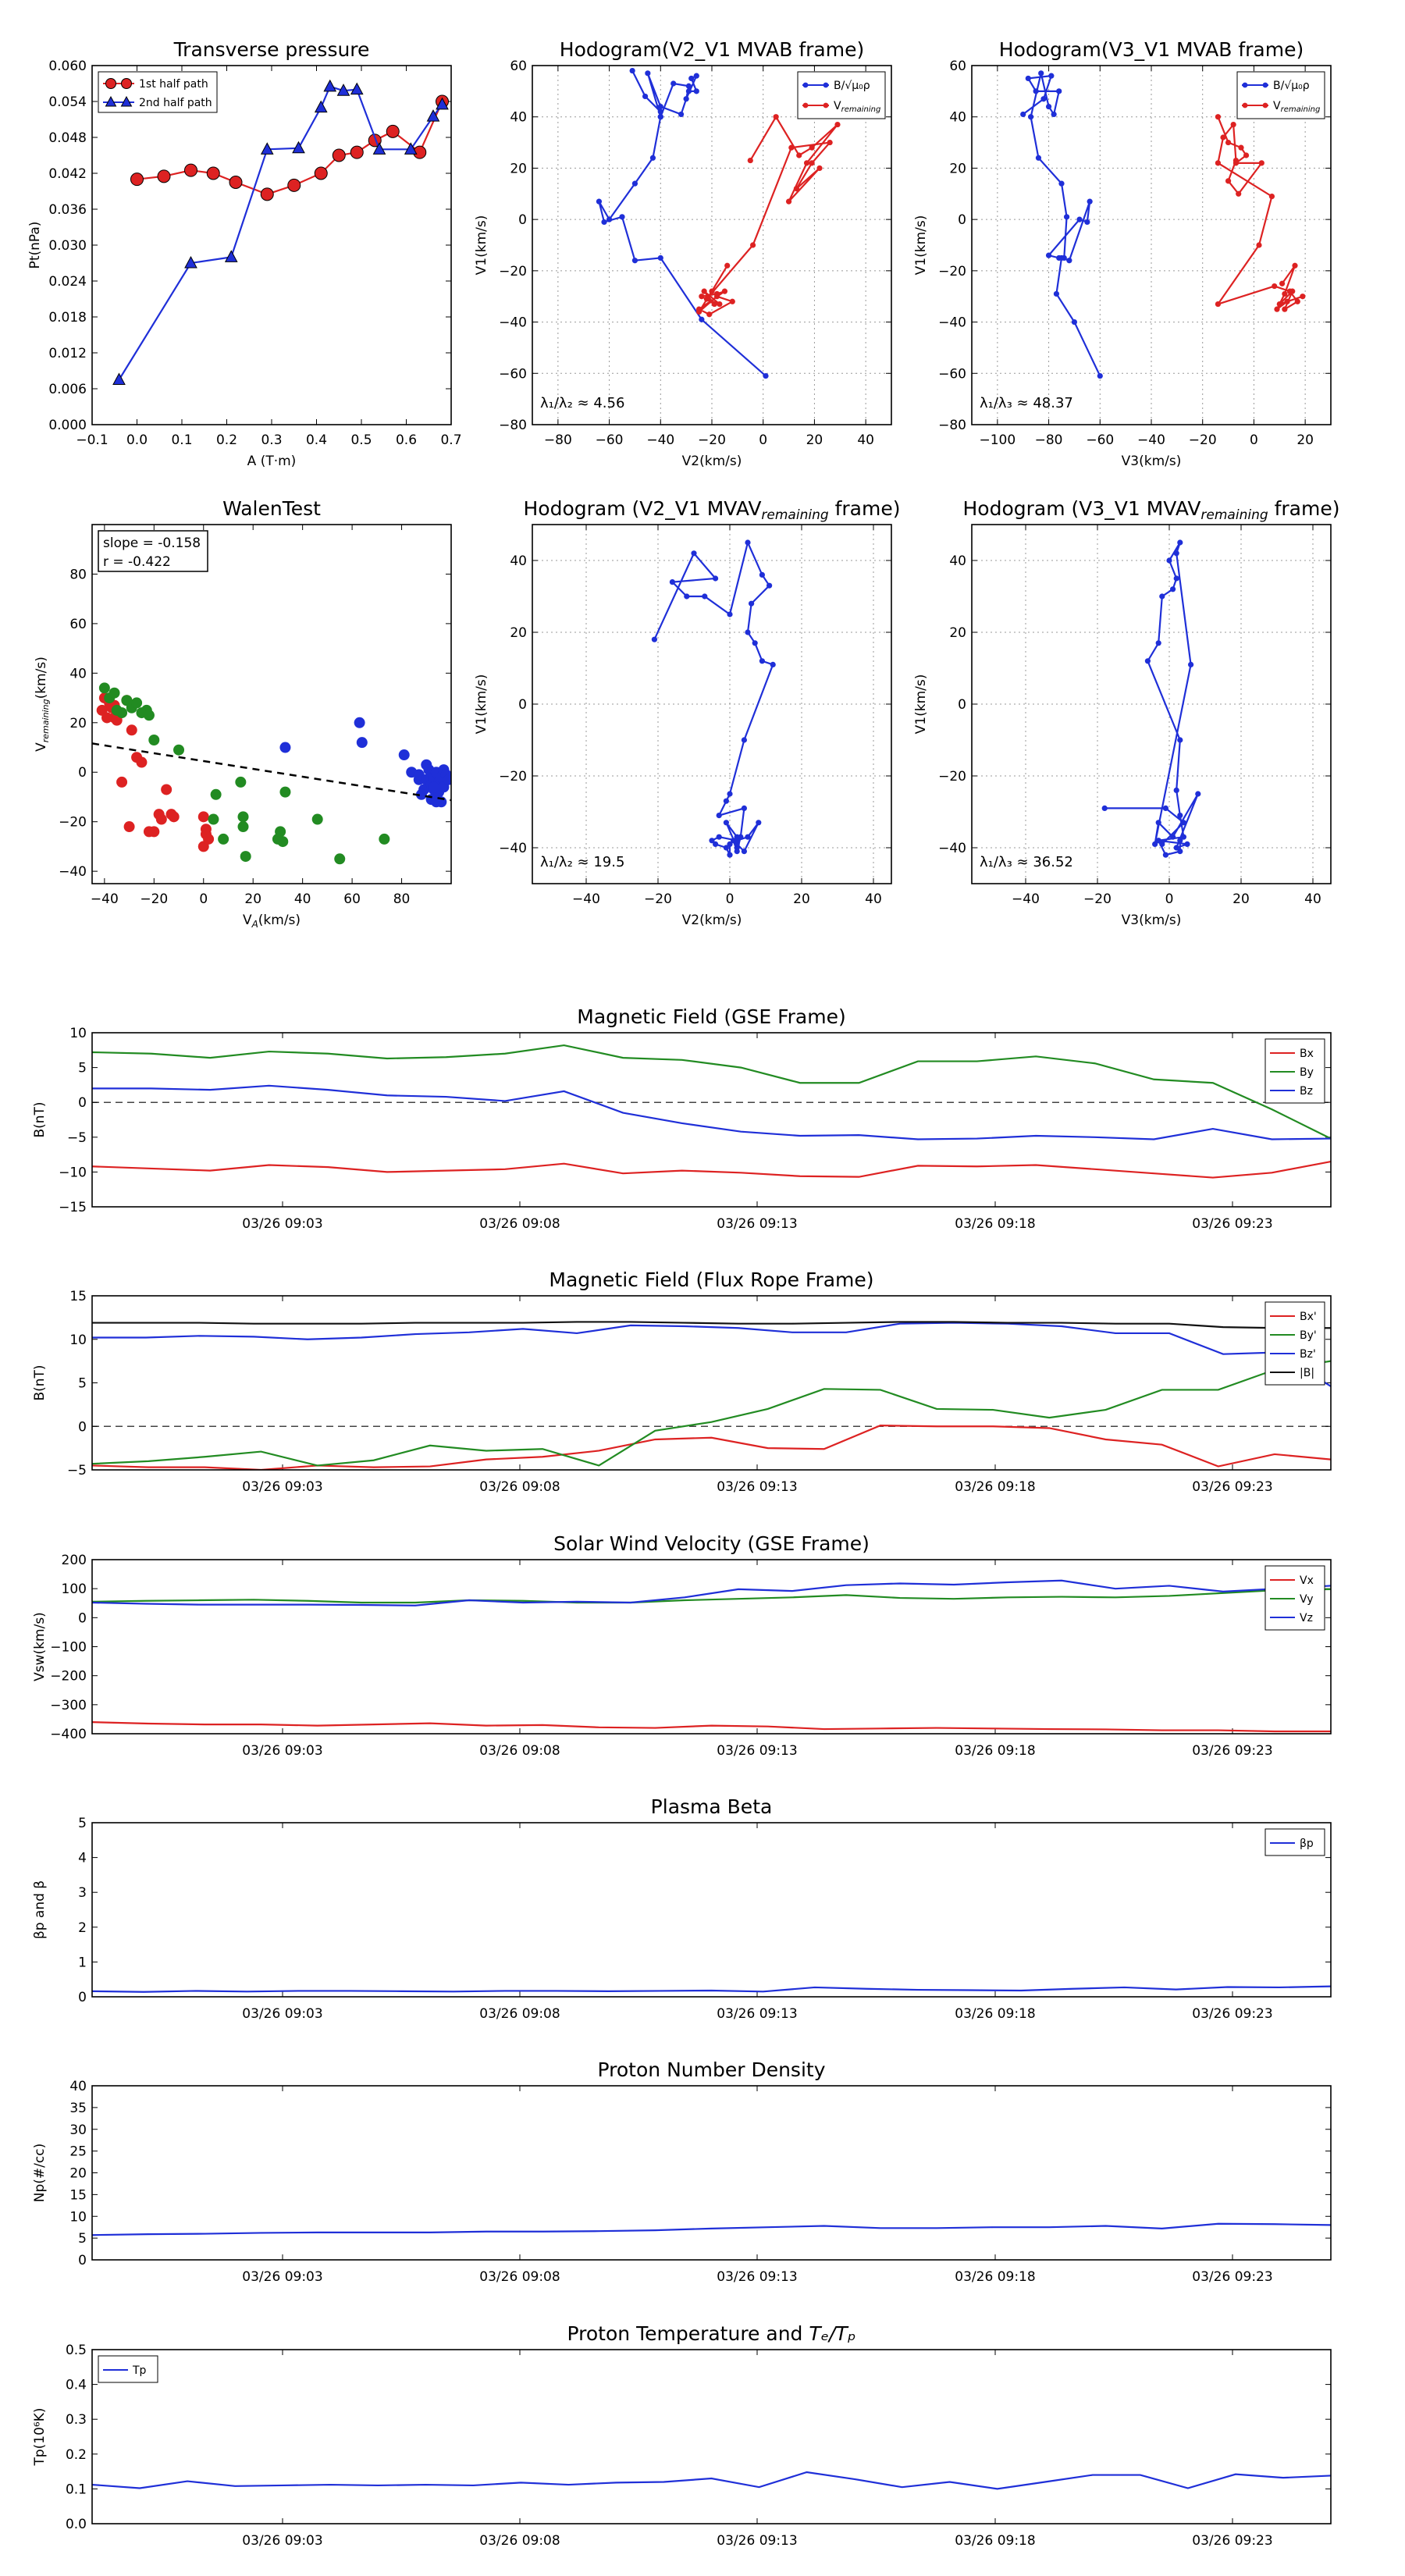 The image size is (1405, 2576). I want to click on eigenvalue-ratio-annotation: λ₁/λ₃ ≈ 48.37, so click(1026, 403).